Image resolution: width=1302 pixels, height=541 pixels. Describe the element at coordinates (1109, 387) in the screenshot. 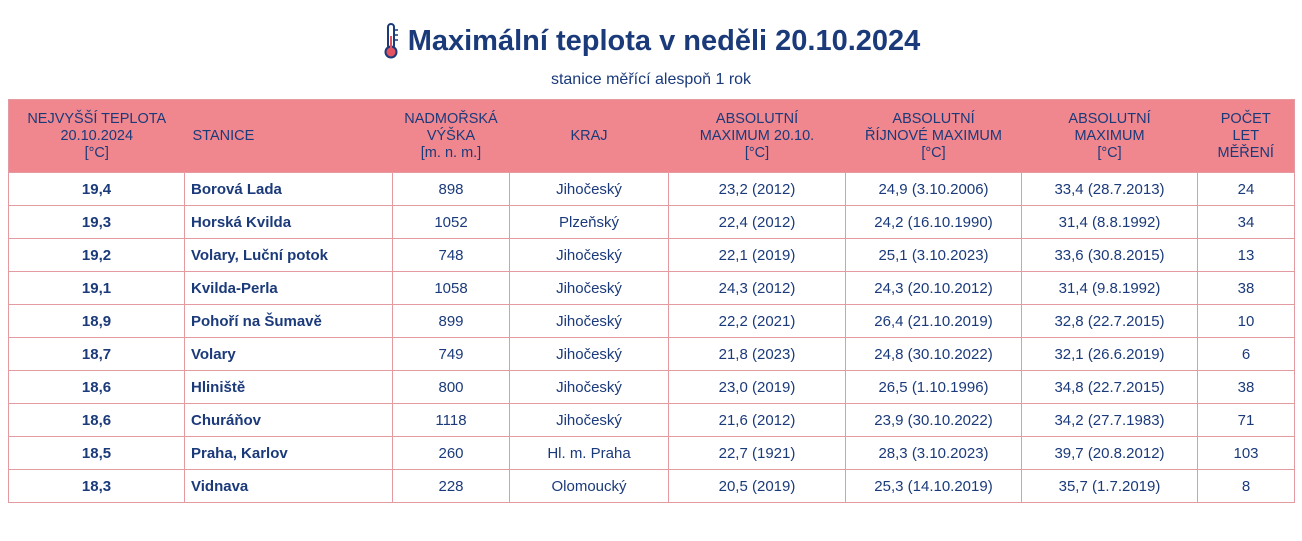

I see `abs-max-cell: 34,8 (22.7.2015)` at that location.